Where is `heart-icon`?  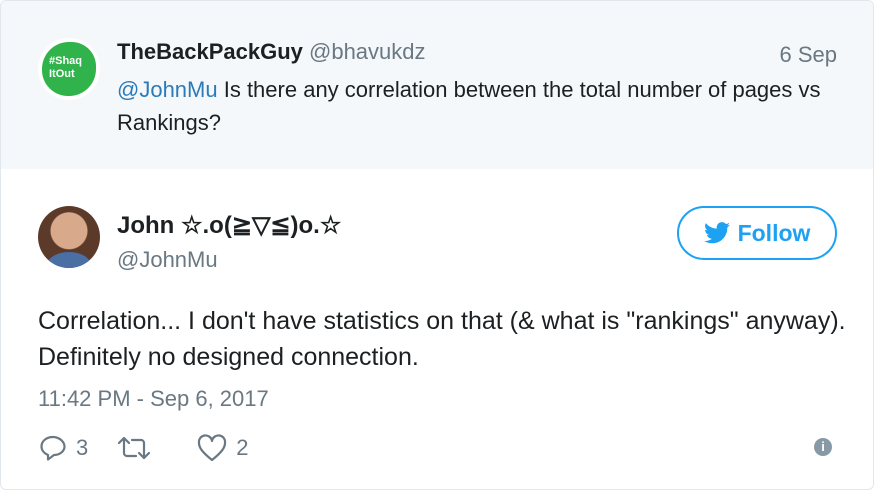
heart-icon is located at coordinates (212, 448).